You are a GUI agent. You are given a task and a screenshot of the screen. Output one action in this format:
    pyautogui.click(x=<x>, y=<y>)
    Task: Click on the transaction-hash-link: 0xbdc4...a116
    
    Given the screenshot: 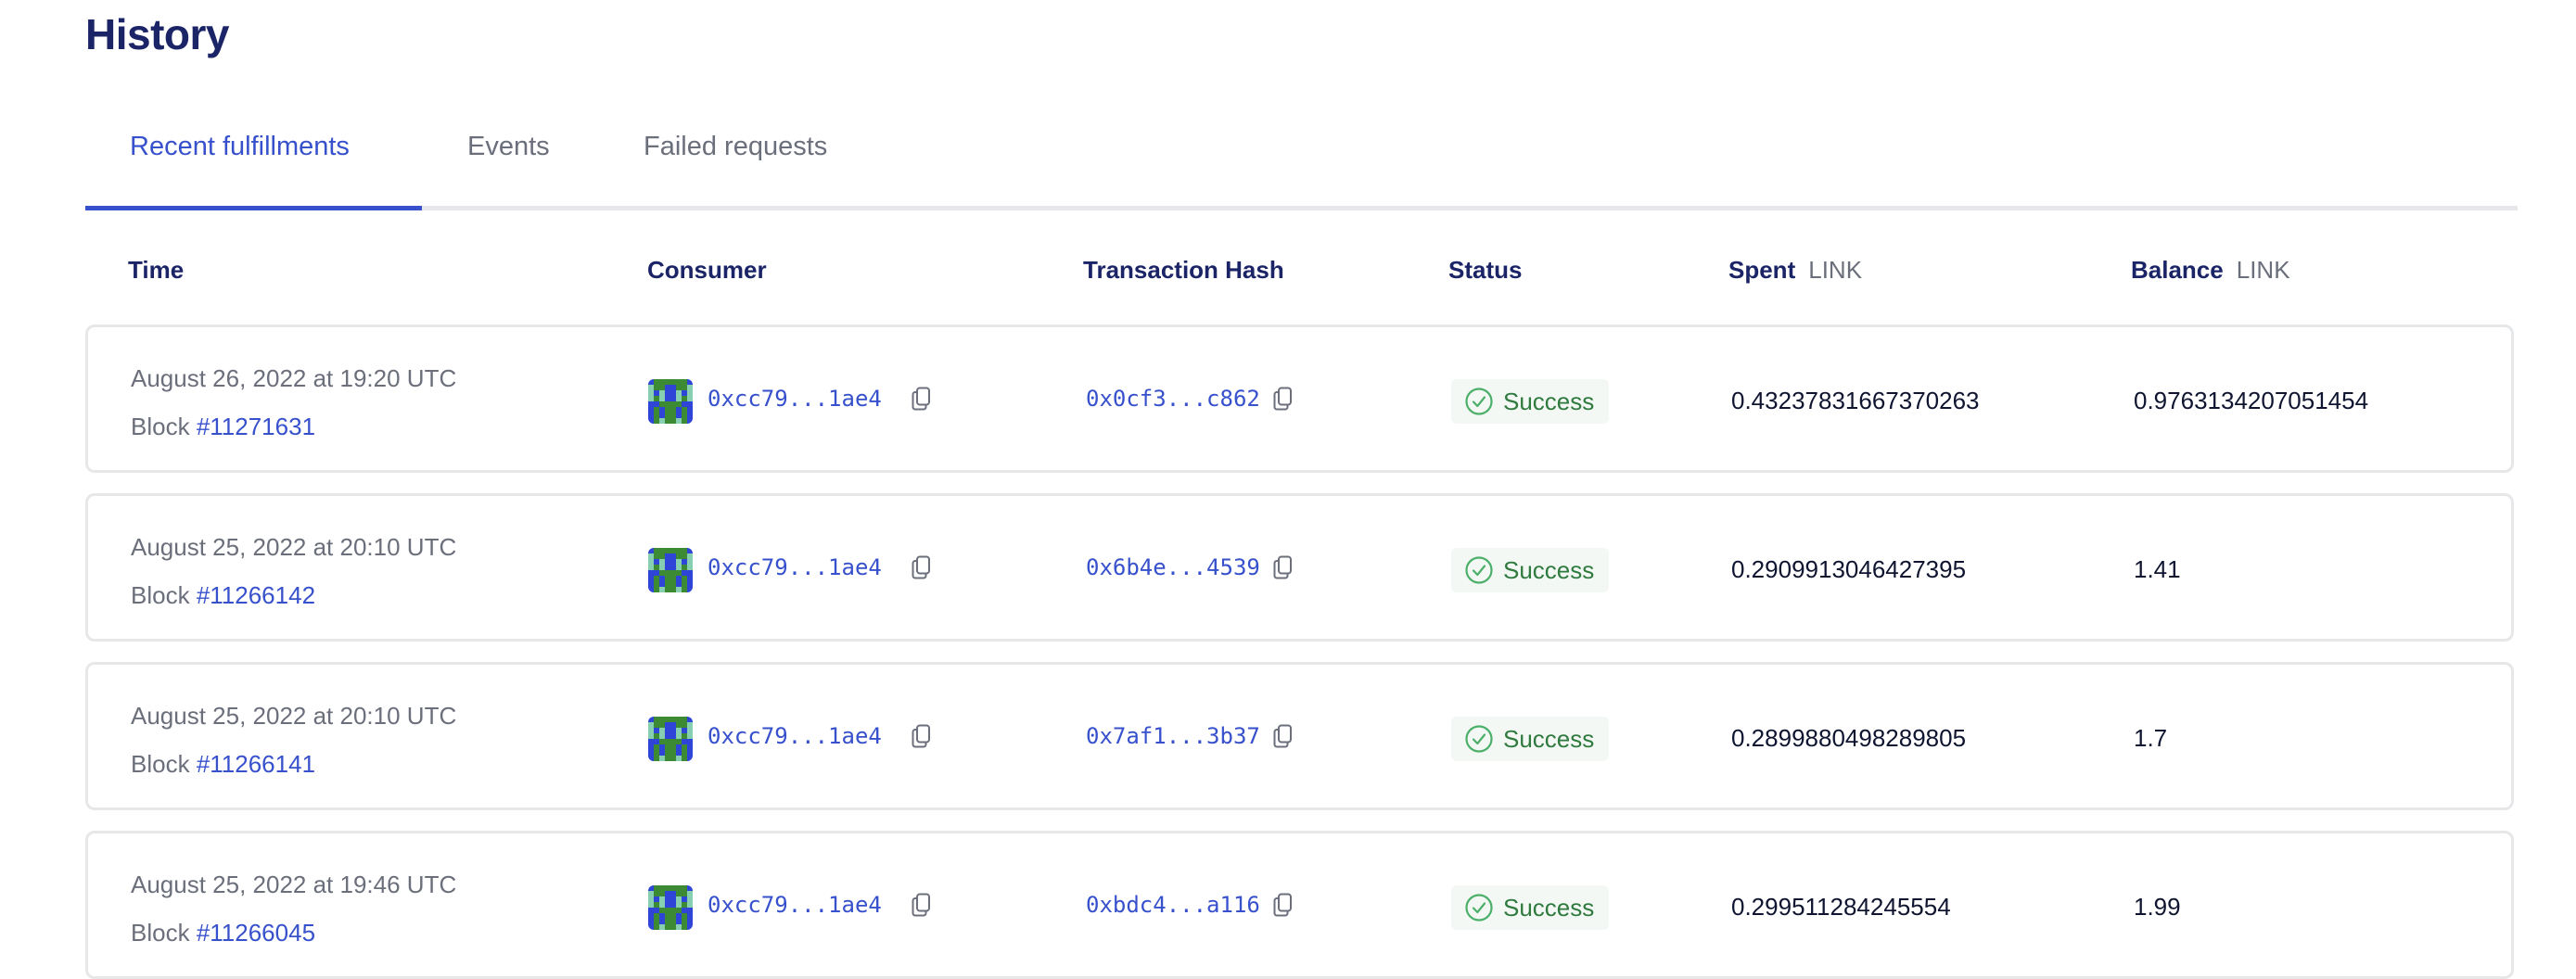 What is the action you would take?
    pyautogui.click(x=1173, y=905)
    